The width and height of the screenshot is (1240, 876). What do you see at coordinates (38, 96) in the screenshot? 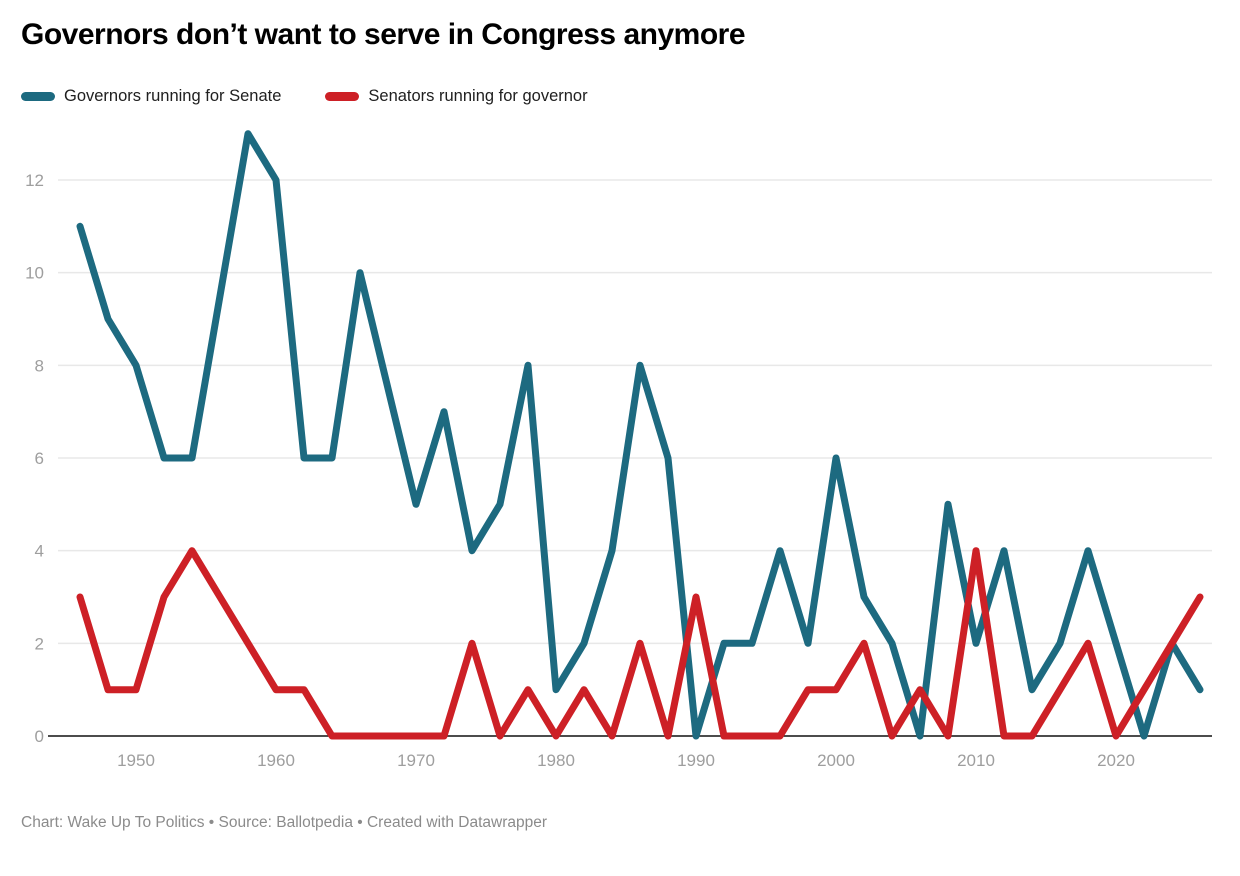
I see `governors-series-swatch` at bounding box center [38, 96].